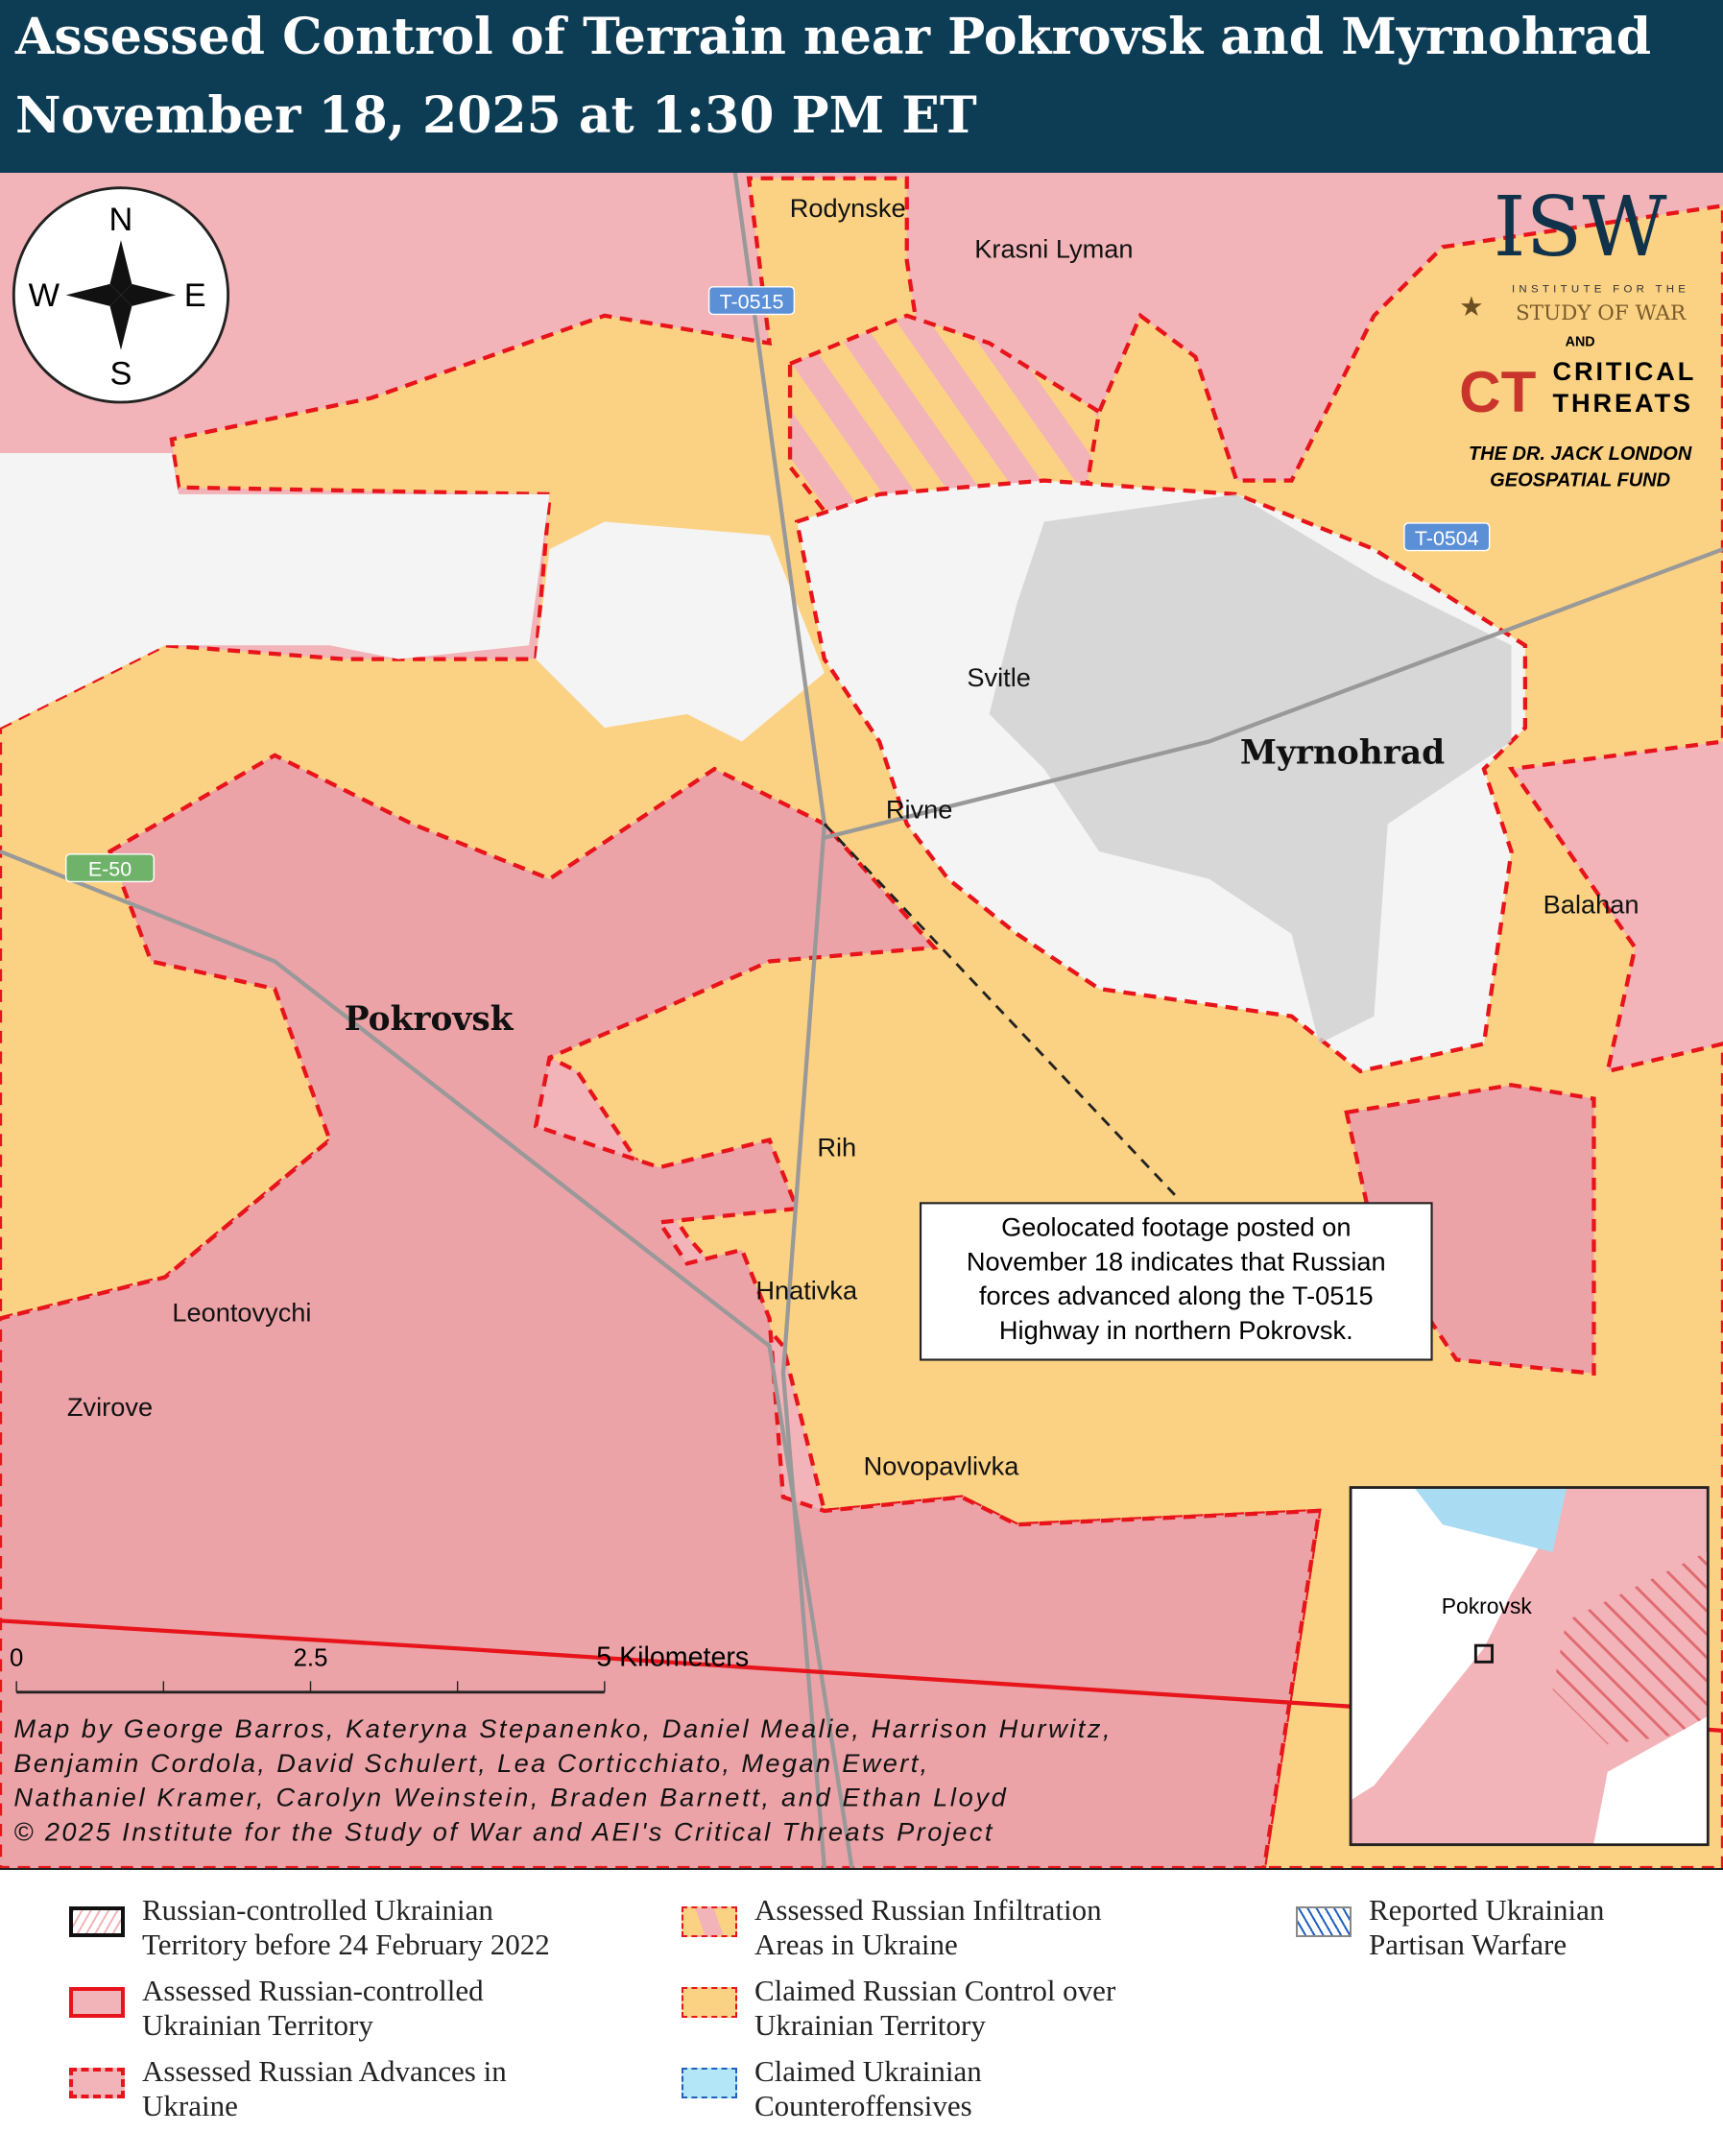  What do you see at coordinates (121, 295) in the screenshot?
I see `compass: N S E W` at bounding box center [121, 295].